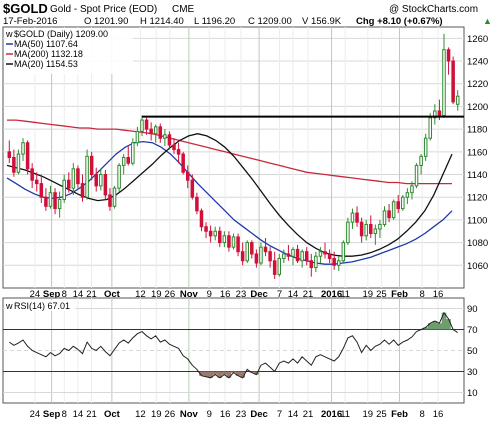  What do you see at coordinates (35, 414) in the screenshot?
I see `date-tick-label: 24` at bounding box center [35, 414].